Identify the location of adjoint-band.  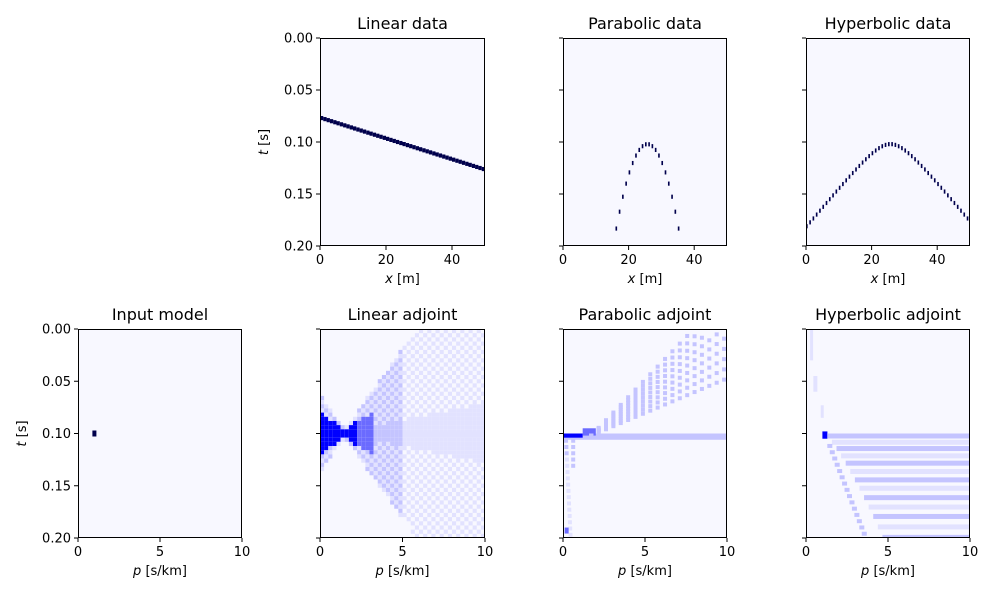
(645, 436).